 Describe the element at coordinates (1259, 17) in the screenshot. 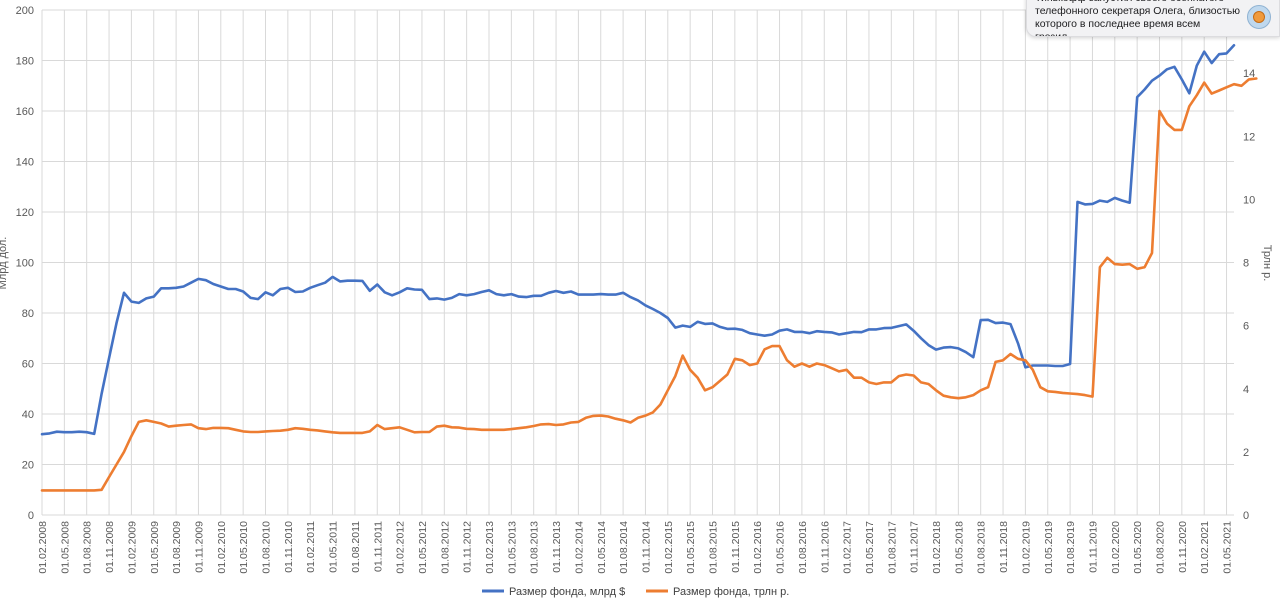

I see `channel-avatar-icon` at that location.